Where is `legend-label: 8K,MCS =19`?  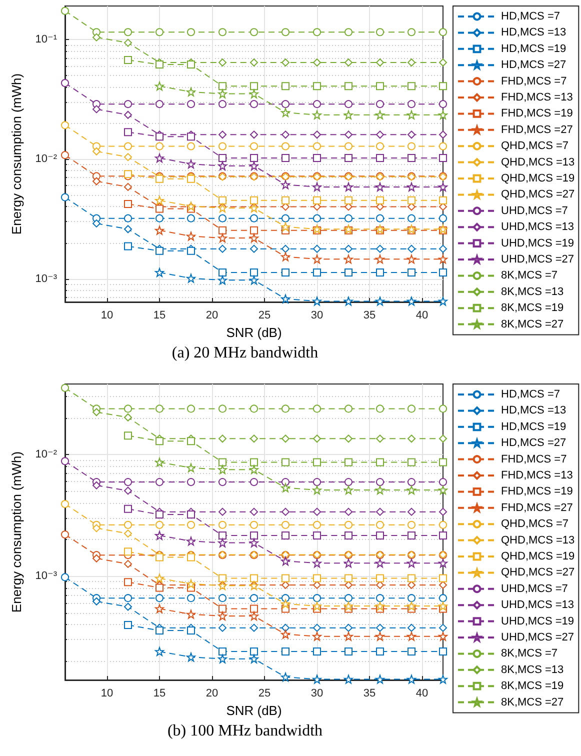 legend-label: 8K,MCS =19 is located at coordinates (532, 308).